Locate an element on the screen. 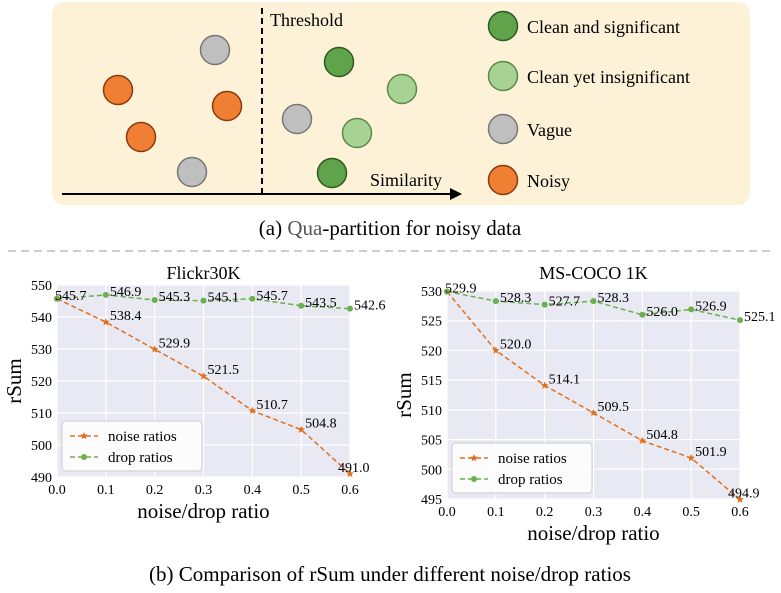 Image resolution: width=781 pixels, height=593 pixels. y-tick-label: 525 is located at coordinates (431, 322).